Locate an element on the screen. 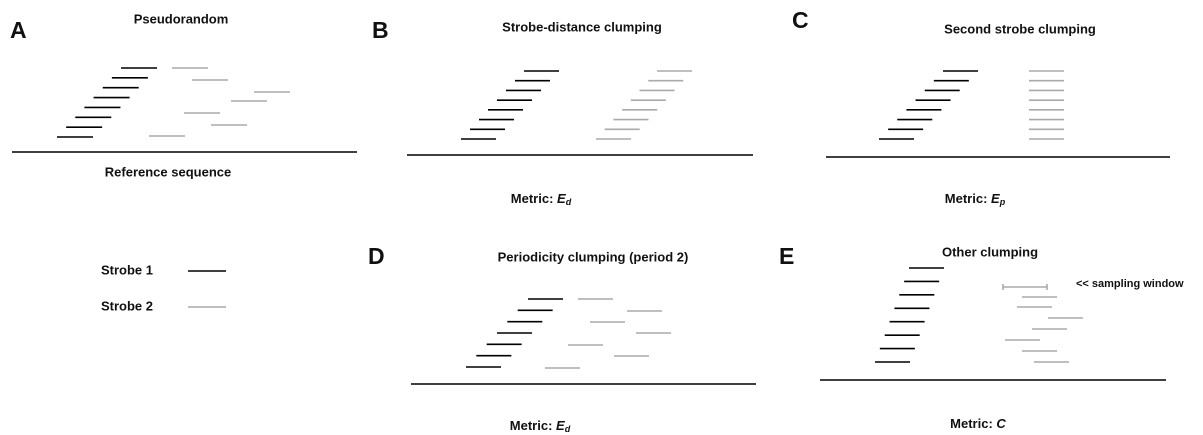 The height and width of the screenshot is (435, 1203). annotation: << sampling window is located at coordinates (1130, 284).